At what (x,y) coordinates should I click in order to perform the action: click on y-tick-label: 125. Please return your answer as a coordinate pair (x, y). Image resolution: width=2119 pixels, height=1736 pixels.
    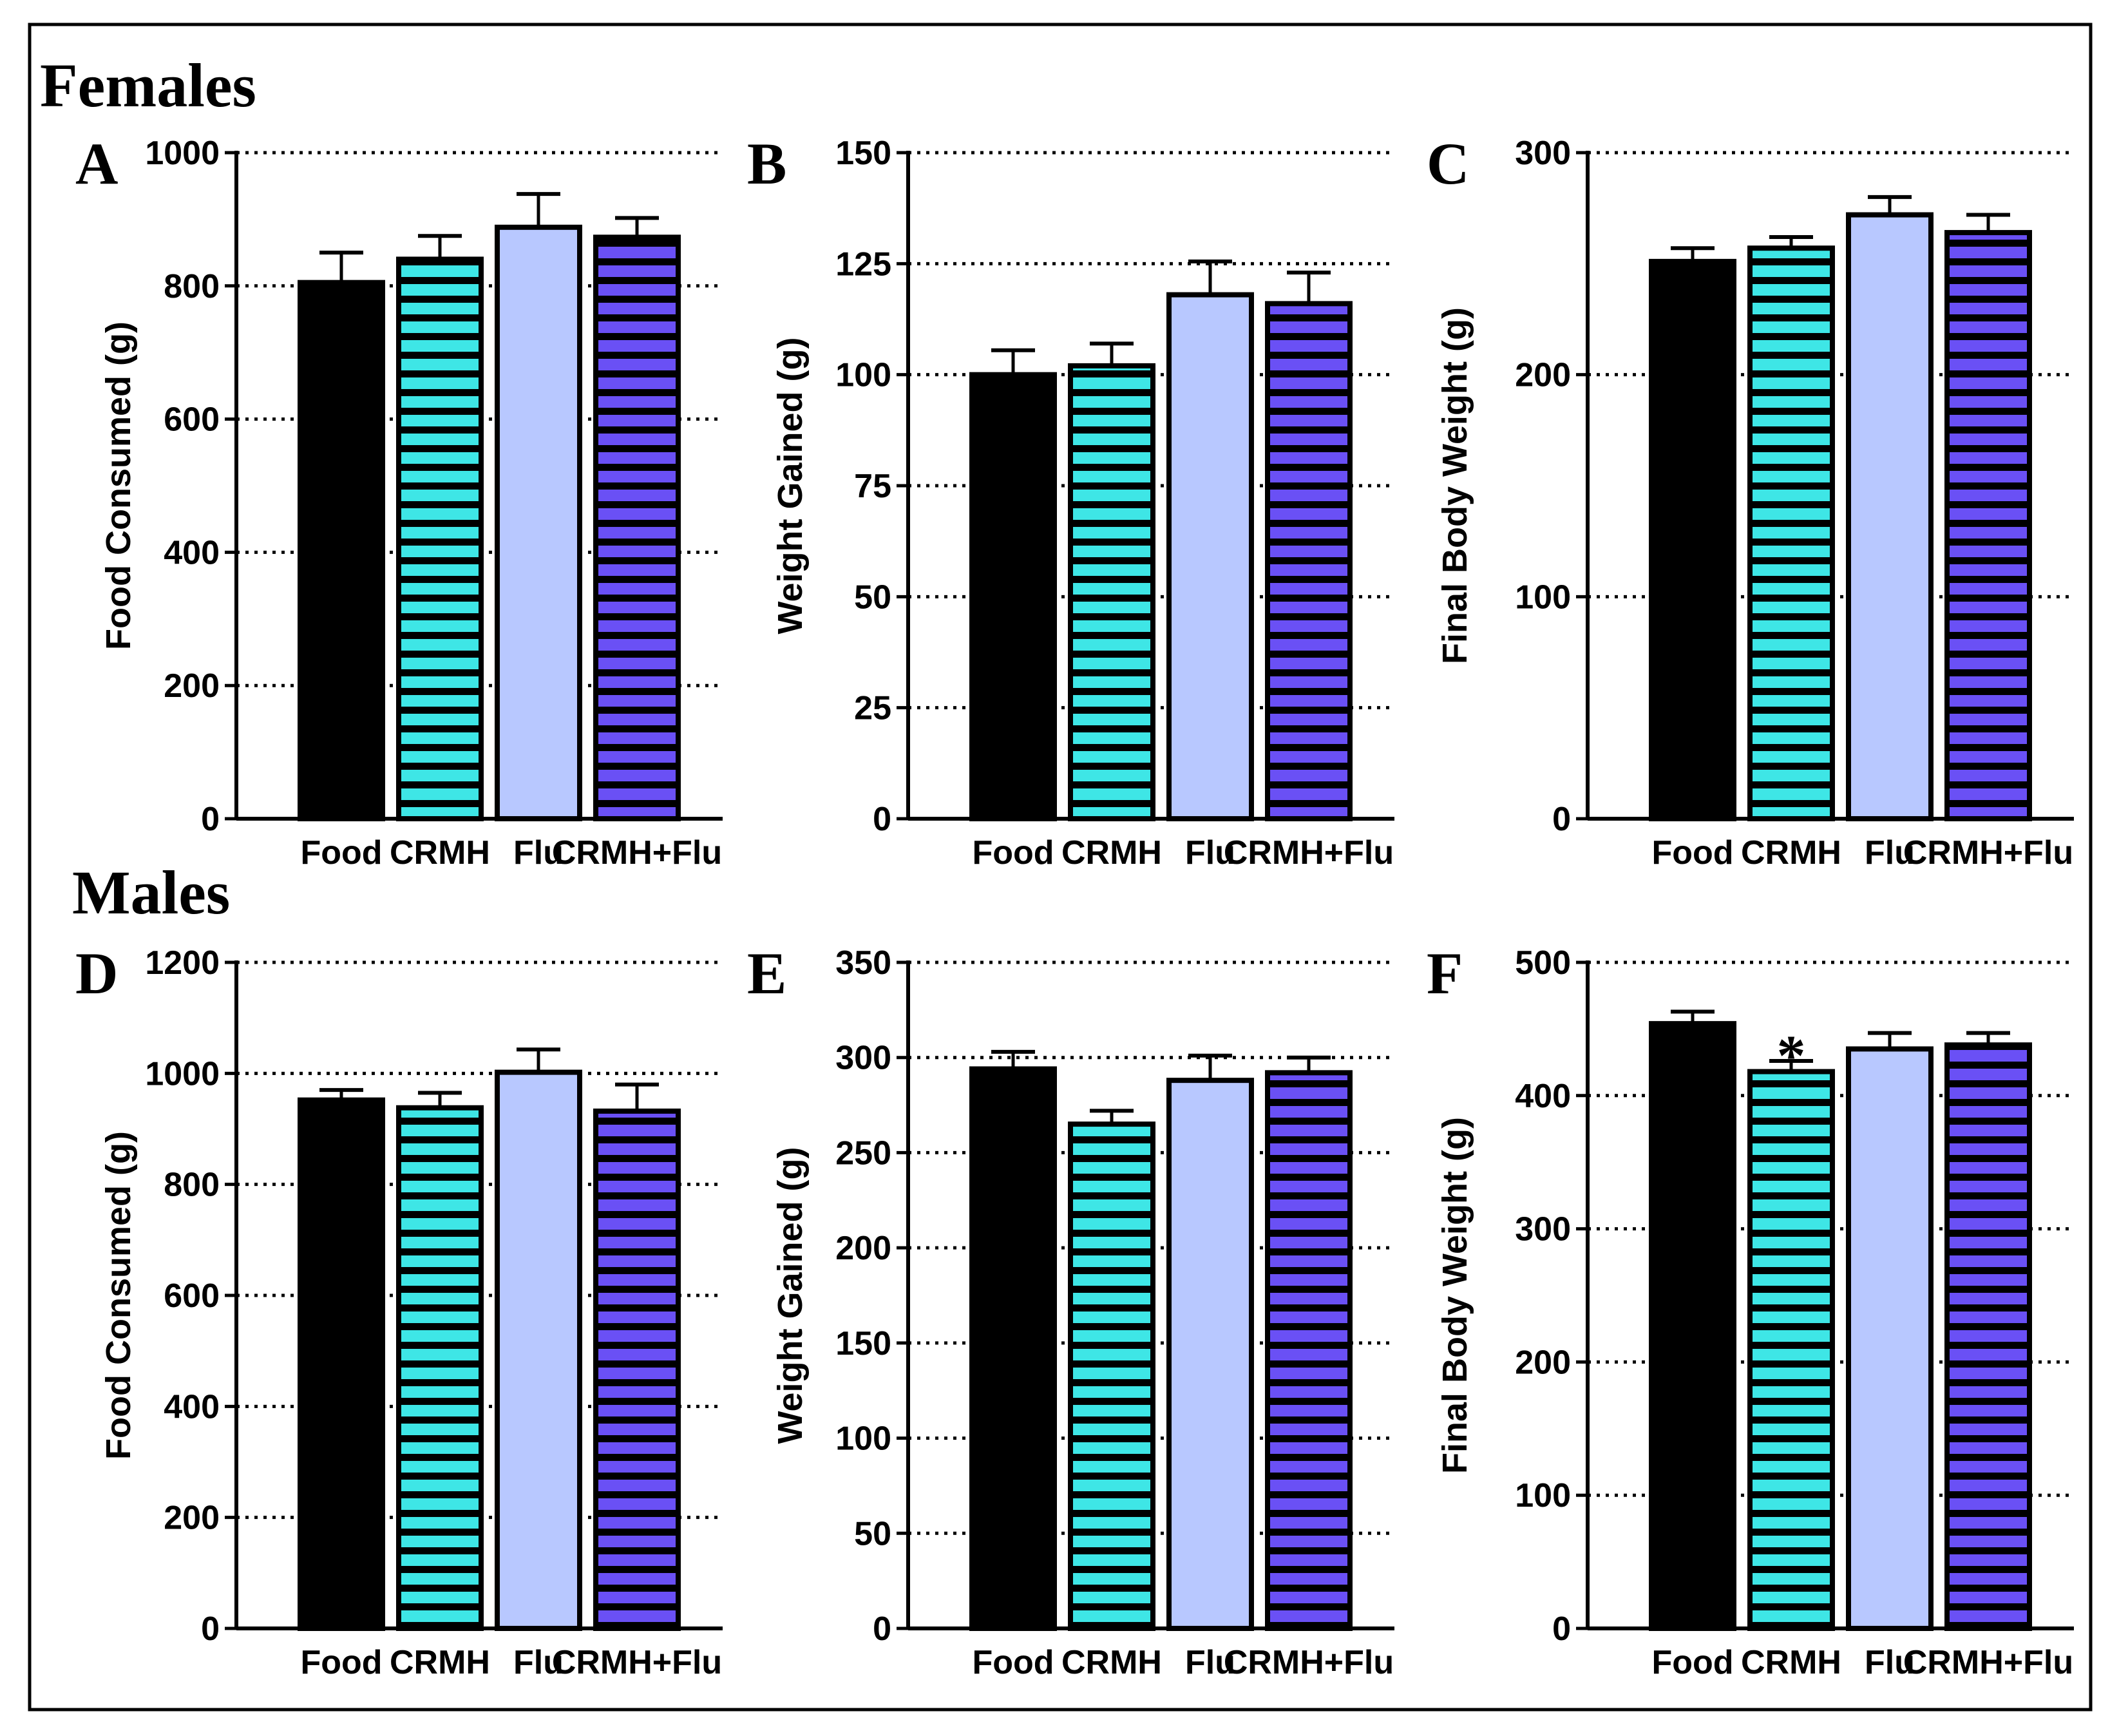
    Looking at the image, I should click on (863, 264).